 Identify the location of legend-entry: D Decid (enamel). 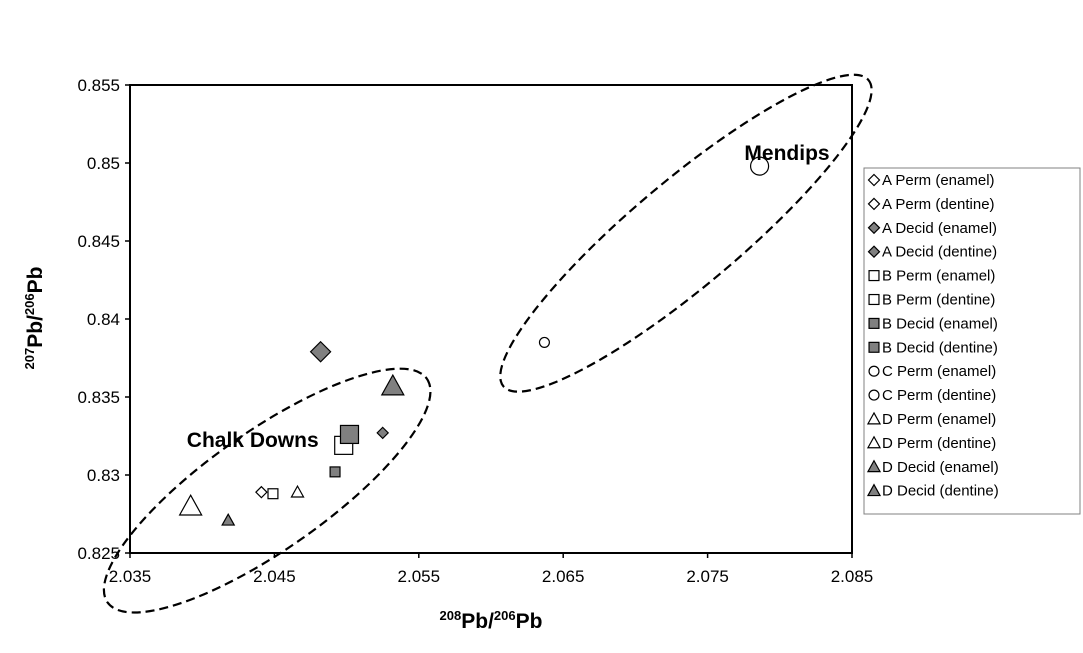
(940, 467).